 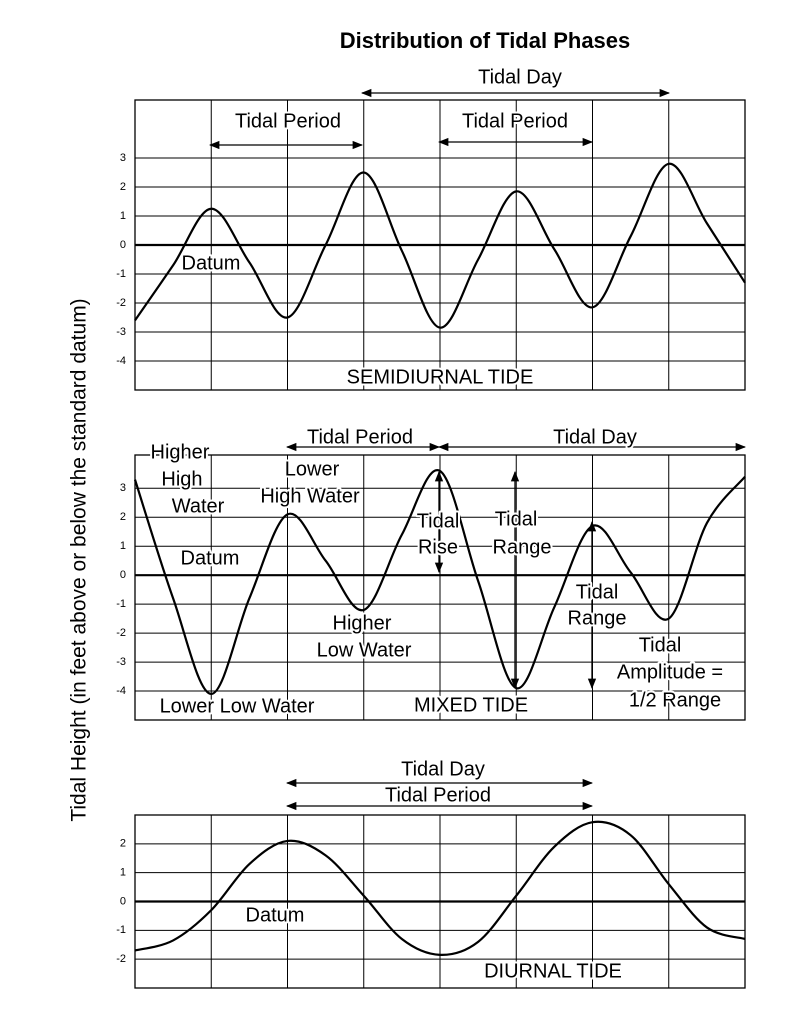 What do you see at coordinates (553, 971) in the screenshot?
I see `annotation: DIURNAL TIDE` at bounding box center [553, 971].